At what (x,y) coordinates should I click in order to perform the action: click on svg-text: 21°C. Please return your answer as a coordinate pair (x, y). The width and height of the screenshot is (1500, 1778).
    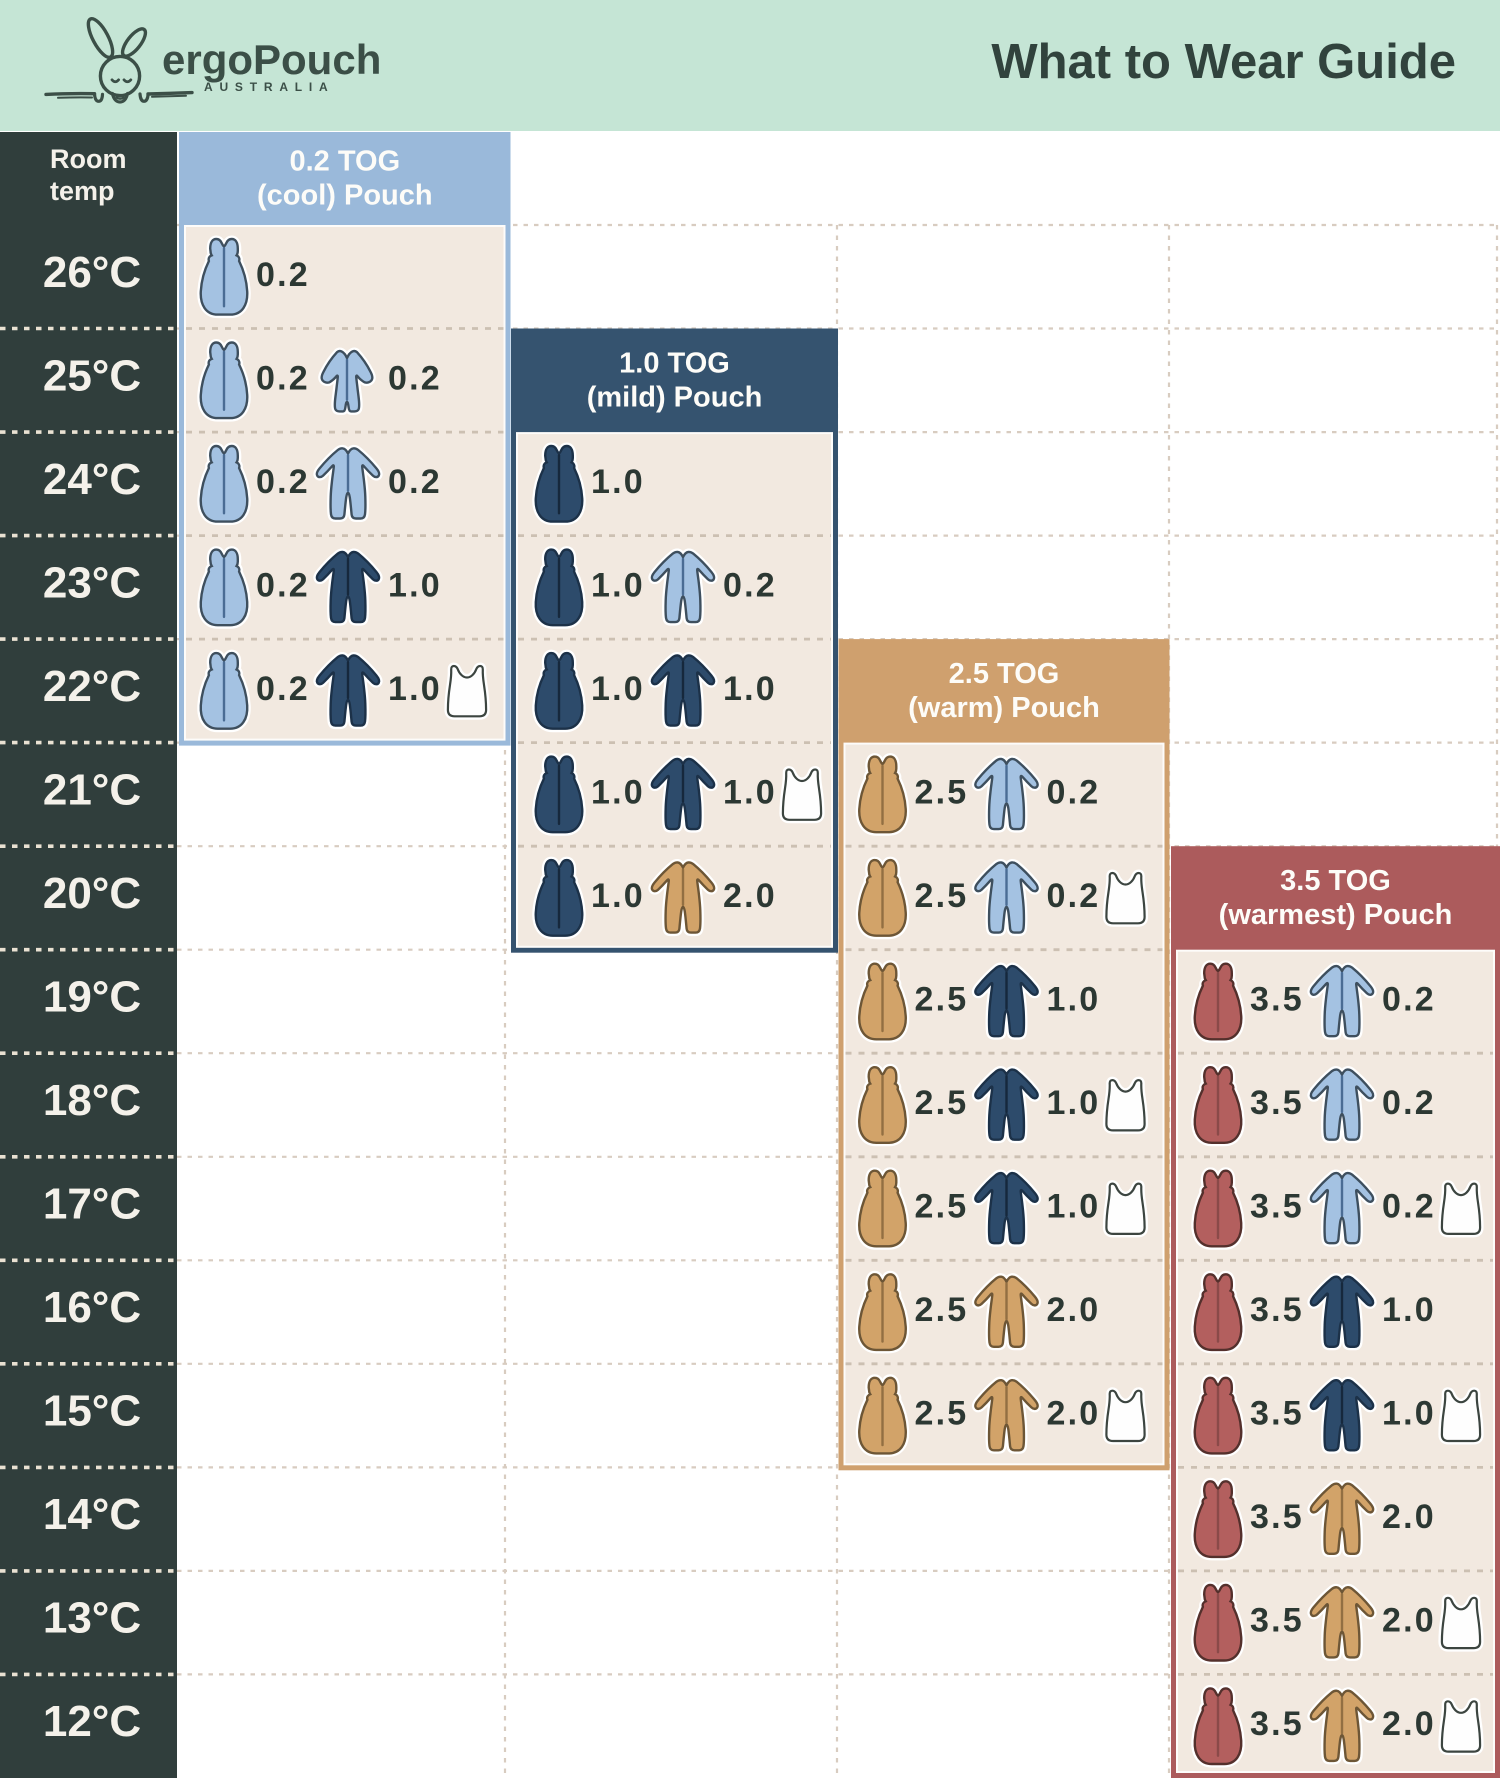
    Looking at the image, I should click on (92, 789).